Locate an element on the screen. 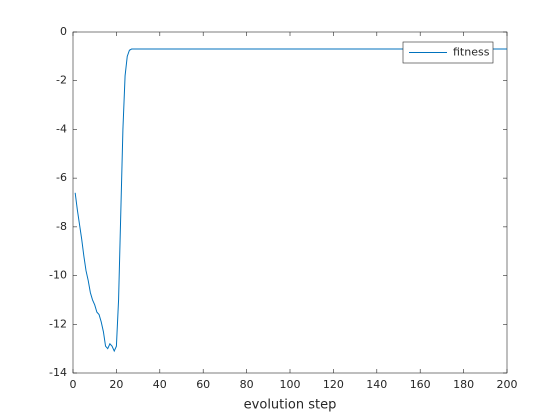  y-tick-label: -2 is located at coordinates (61, 80).